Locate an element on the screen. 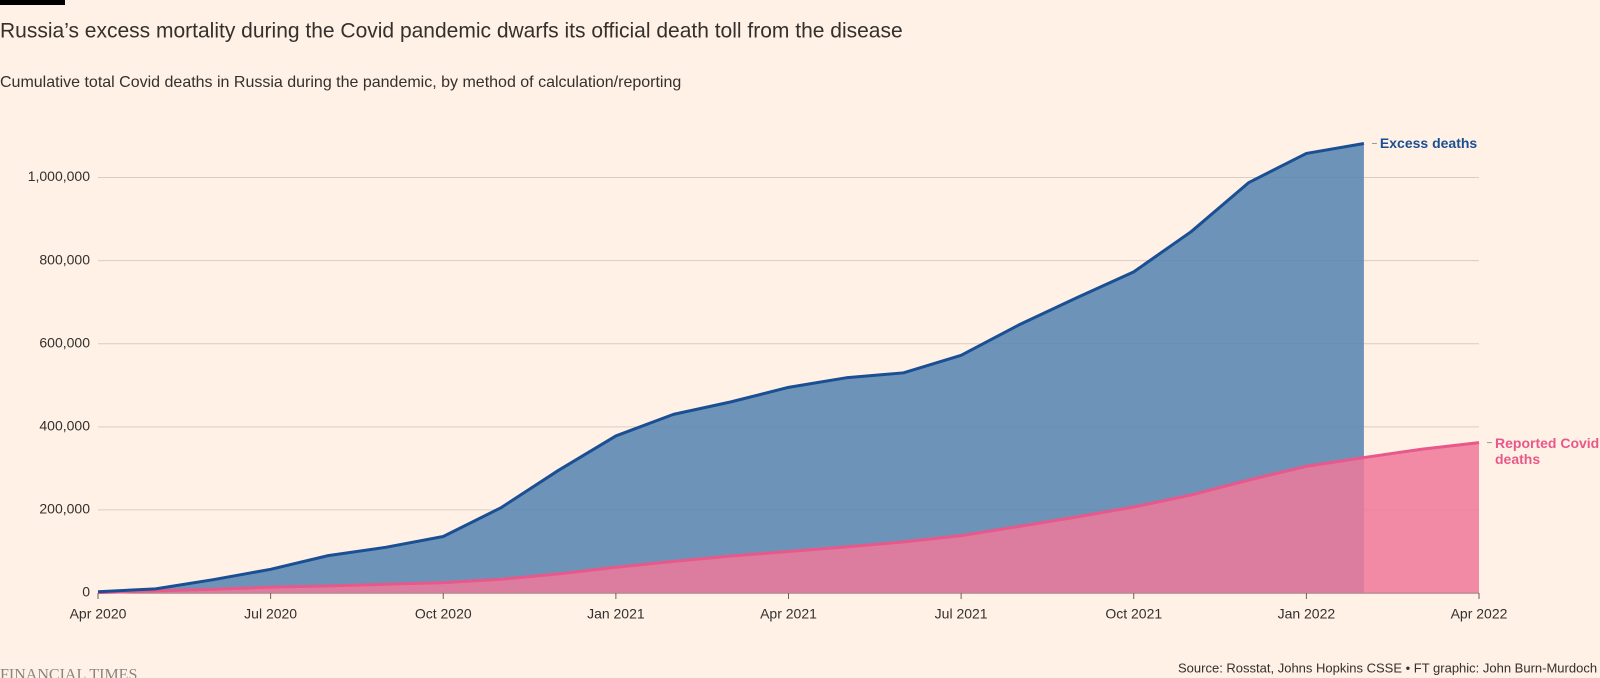  y-tick-label: 200,000 is located at coordinates (64, 509).